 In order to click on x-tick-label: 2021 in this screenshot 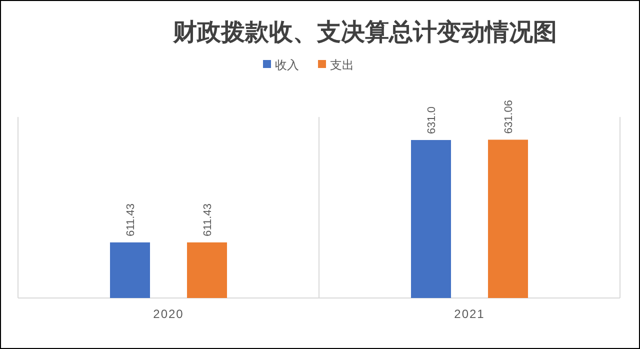, I will do `click(469, 314)`.